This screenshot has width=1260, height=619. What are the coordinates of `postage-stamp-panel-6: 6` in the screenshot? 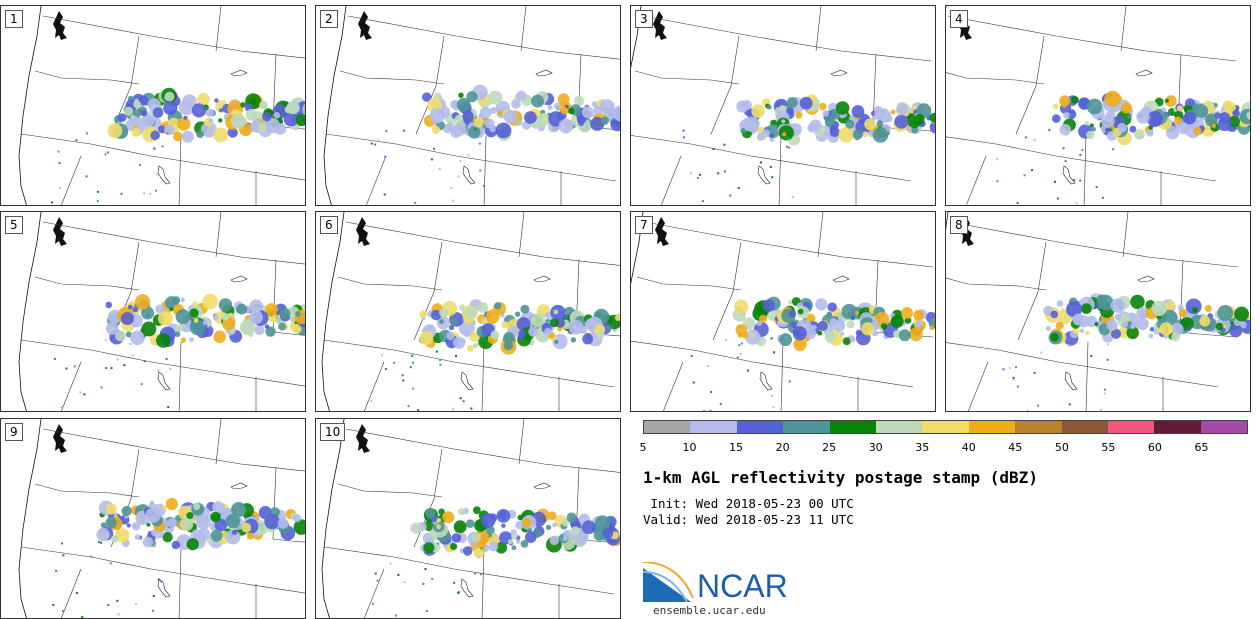 It's located at (468, 311).